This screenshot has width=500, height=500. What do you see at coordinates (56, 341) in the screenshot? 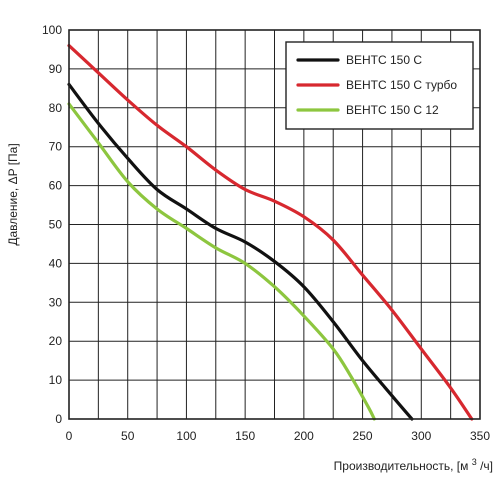
I see `y-tick-label: 20` at bounding box center [56, 341].